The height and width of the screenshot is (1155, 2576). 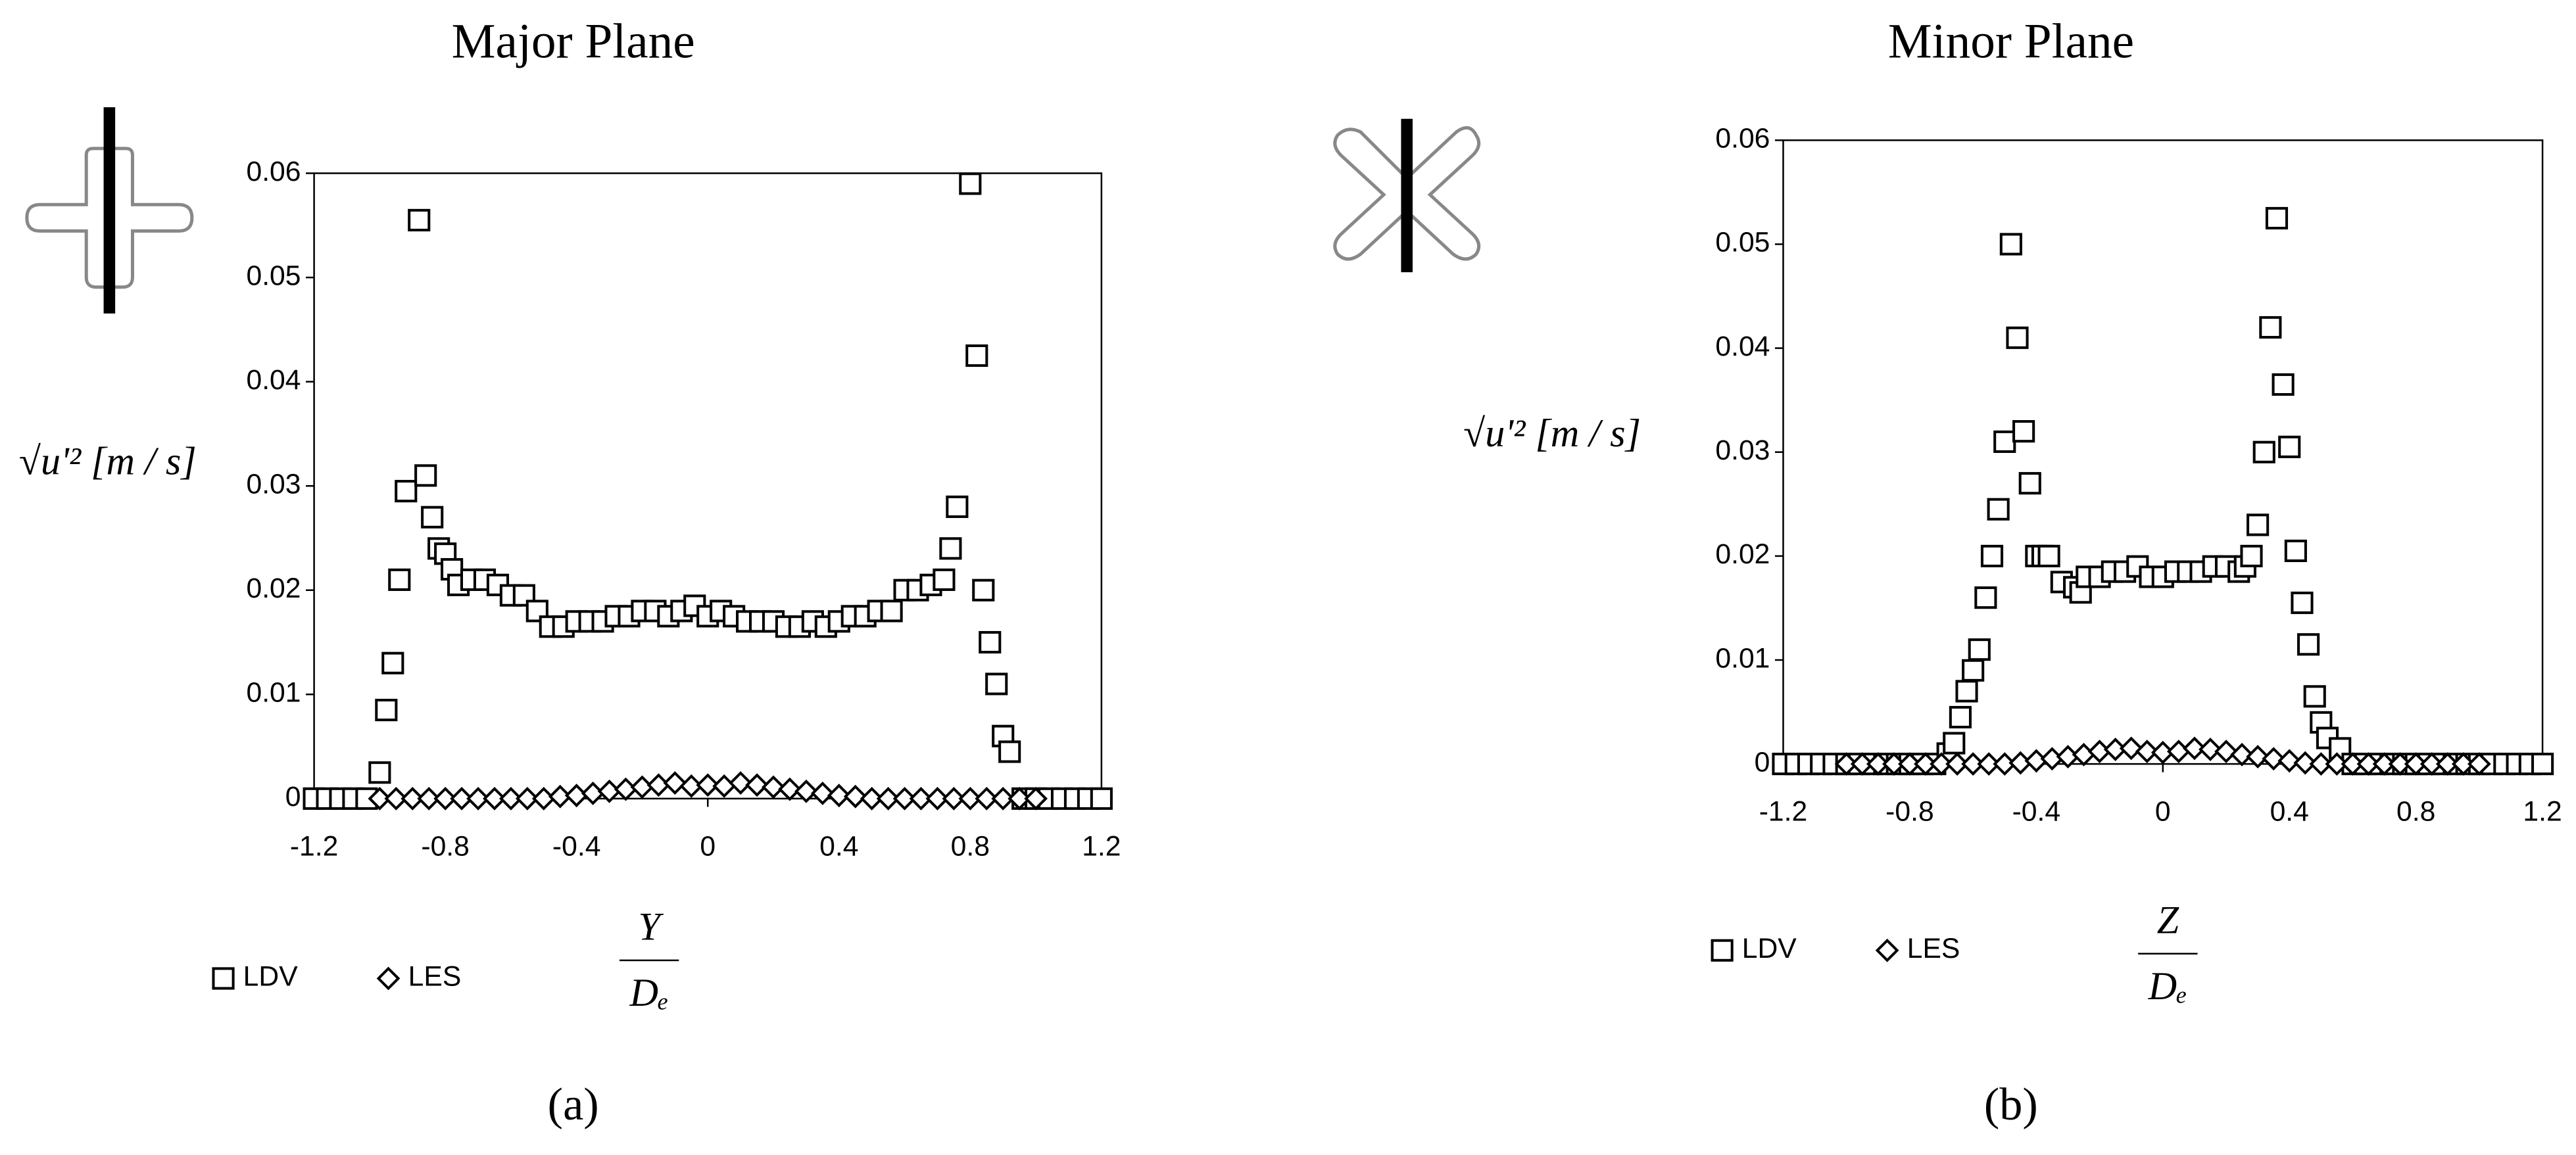 What do you see at coordinates (576, 846) in the screenshot?
I see `x-tick-label: -0.4` at bounding box center [576, 846].